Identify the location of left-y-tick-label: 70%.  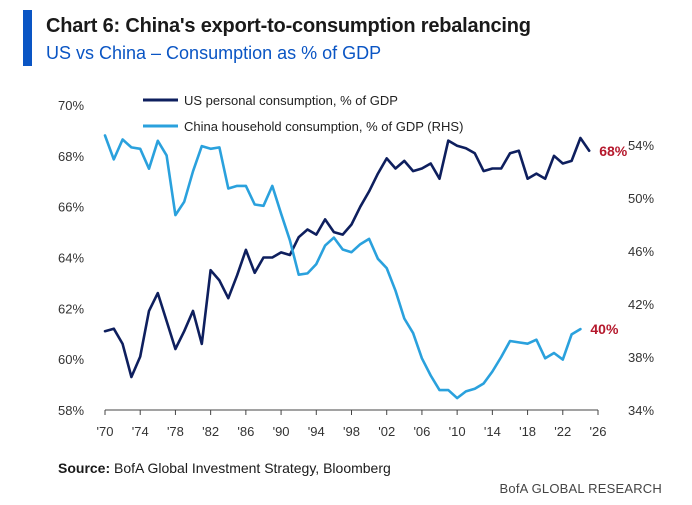
(71, 105).